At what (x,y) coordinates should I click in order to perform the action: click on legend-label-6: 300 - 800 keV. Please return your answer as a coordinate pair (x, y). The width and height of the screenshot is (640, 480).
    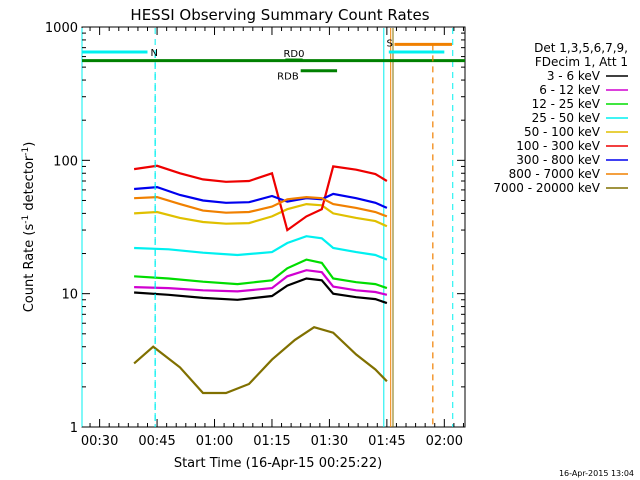
    Looking at the image, I should click on (558, 160).